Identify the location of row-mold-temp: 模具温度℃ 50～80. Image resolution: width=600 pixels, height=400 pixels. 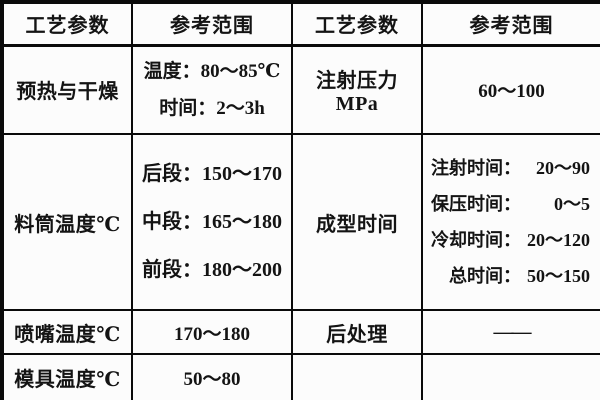
(300, 376).